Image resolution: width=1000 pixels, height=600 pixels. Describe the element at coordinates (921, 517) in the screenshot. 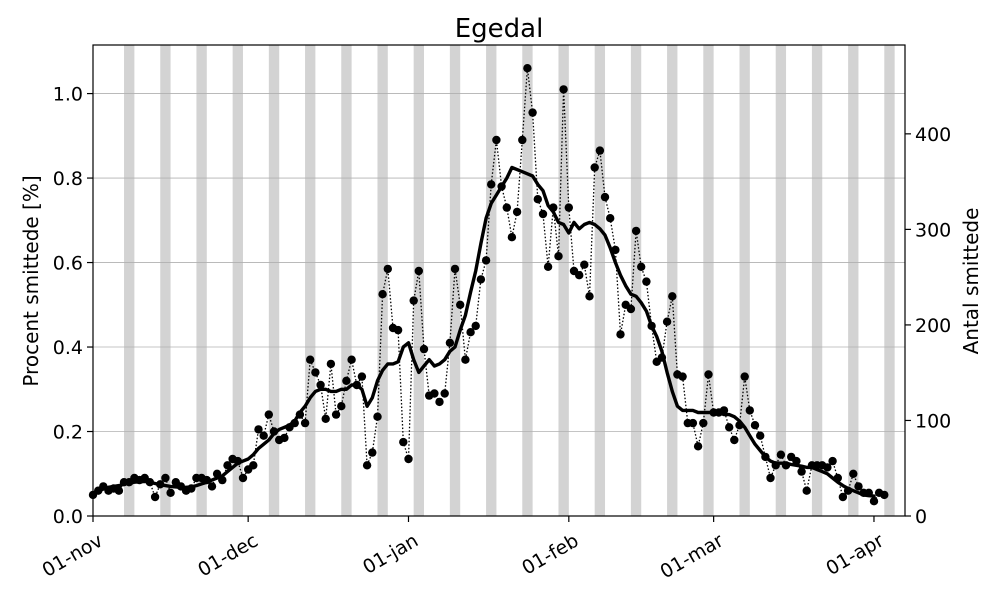

I see `y2-tick-label: 0` at that location.